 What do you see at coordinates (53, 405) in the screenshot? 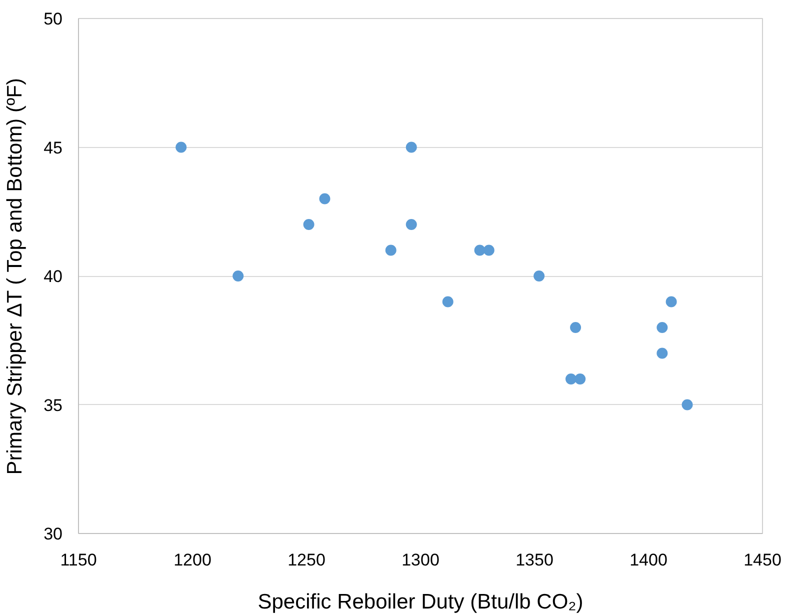
I see `y-tick-label: 35` at bounding box center [53, 405].